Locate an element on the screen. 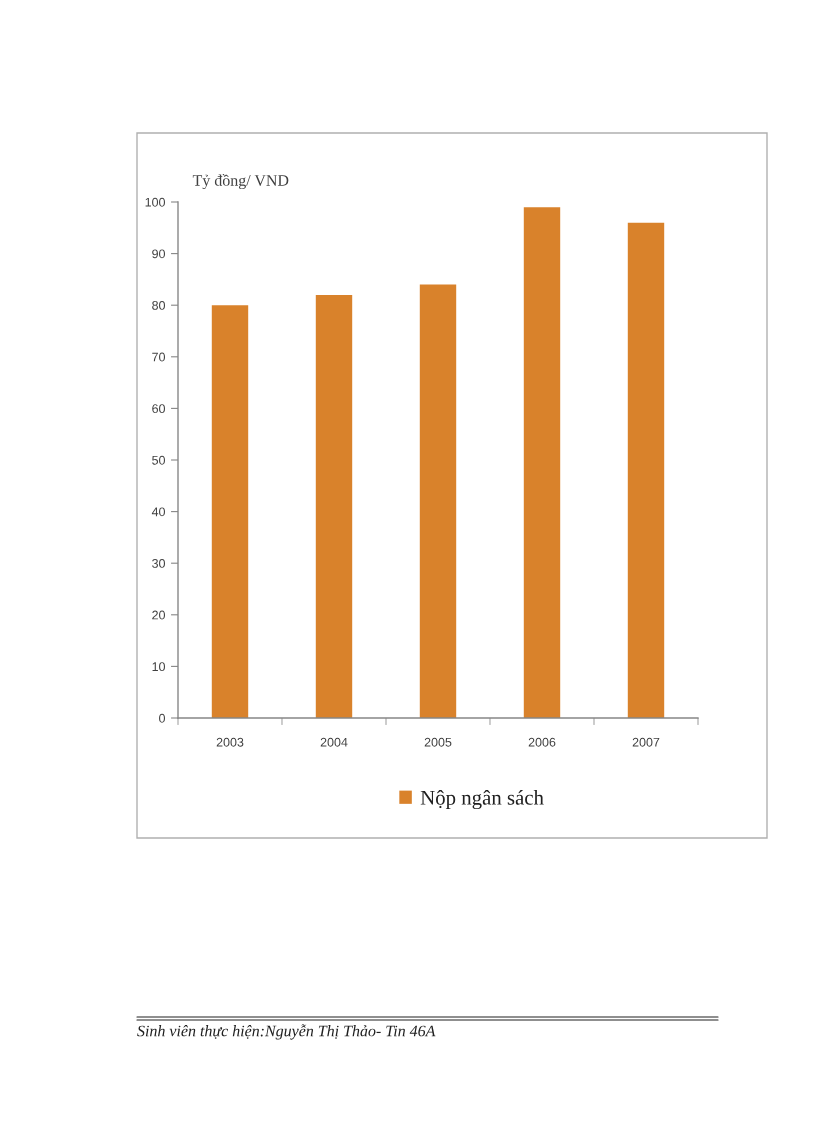 This screenshot has height=1123, width=816. y-tick-label: 70 is located at coordinates (159, 357).